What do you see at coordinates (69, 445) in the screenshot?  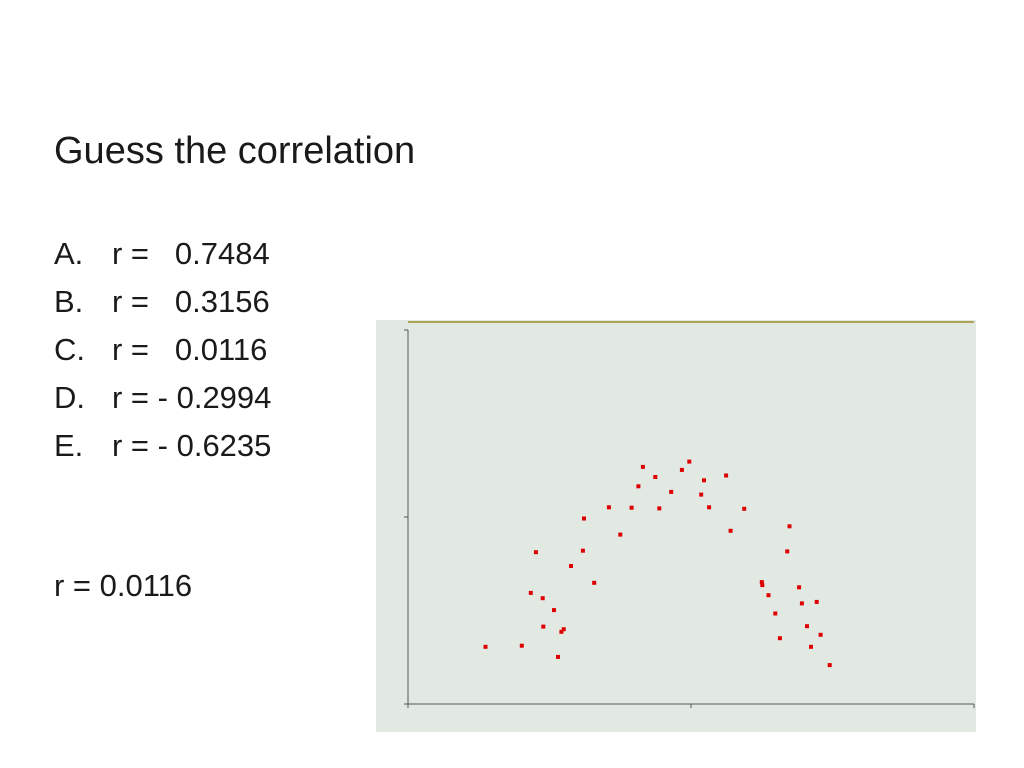 I see `option-letter: E.` at bounding box center [69, 445].